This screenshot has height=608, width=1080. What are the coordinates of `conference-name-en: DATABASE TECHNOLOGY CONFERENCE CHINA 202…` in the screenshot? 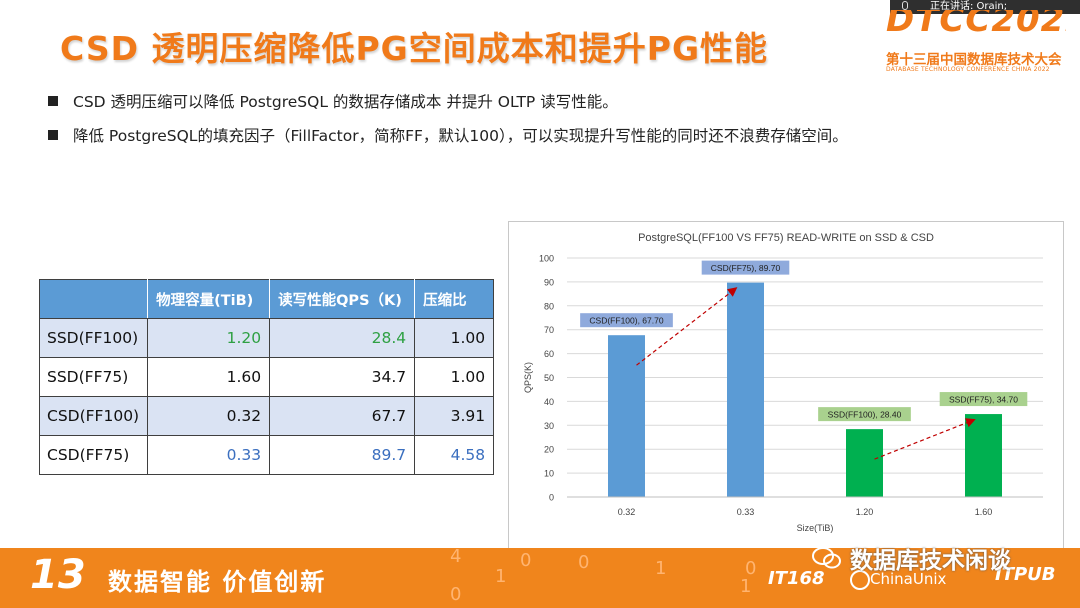 It's located at (968, 69).